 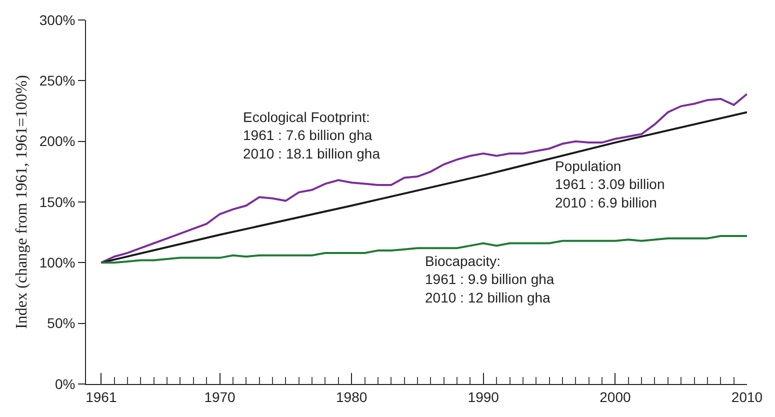 What do you see at coordinates (610, 184) in the screenshot?
I see `annotation: Population 1961 : 3.09 billion 2010 : 6.9 billion` at bounding box center [610, 184].